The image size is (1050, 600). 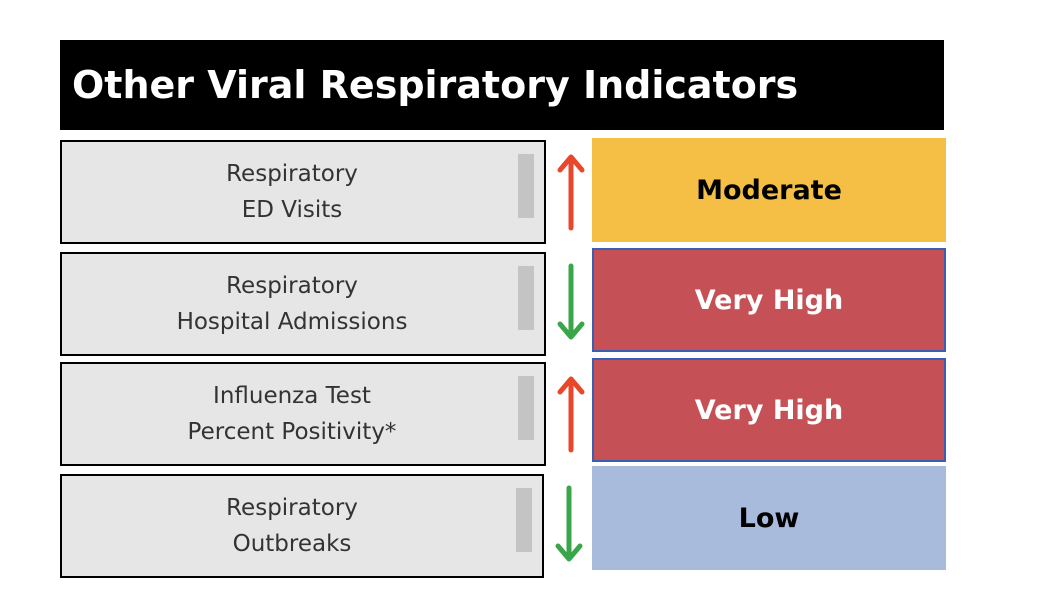 I want to click on indicator-label-box: Respiratory ED Visits, so click(x=303, y=192).